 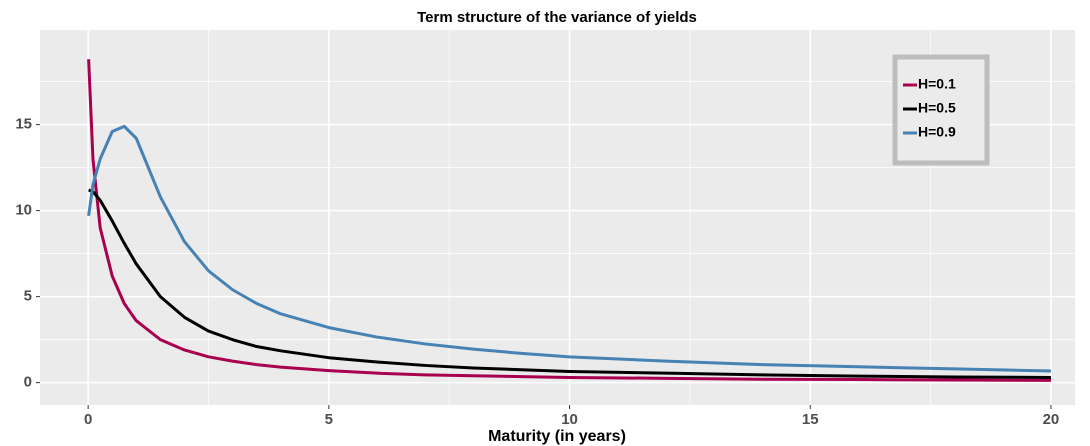 I want to click on legend-label: H=0.9, so click(x=937, y=132).